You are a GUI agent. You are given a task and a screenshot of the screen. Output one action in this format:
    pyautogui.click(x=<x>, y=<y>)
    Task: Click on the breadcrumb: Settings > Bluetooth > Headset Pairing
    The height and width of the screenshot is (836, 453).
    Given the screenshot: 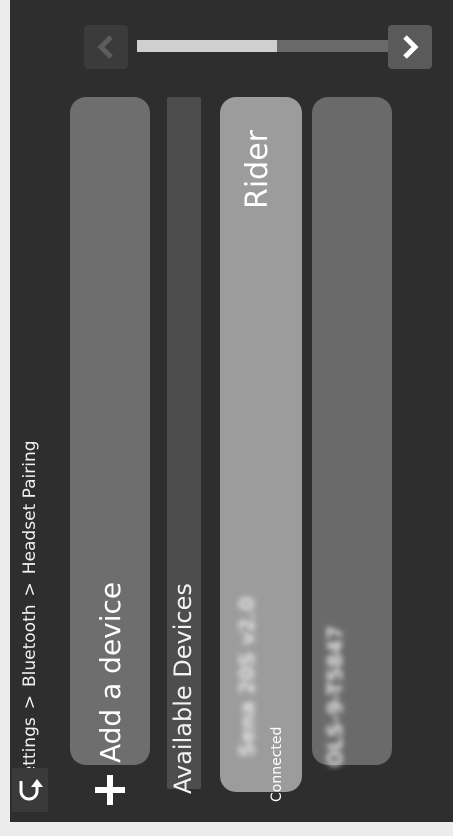 What is the action you would take?
    pyautogui.click(x=30, y=587)
    